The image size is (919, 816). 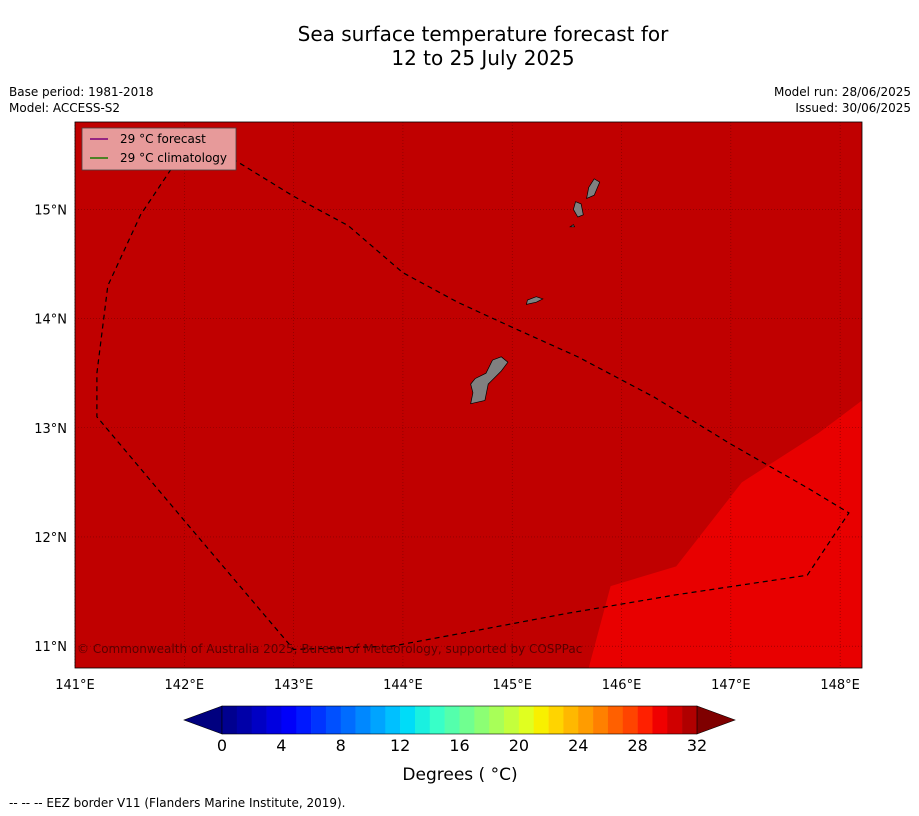 I want to click on title-line-1: Sea surface temperature forecast for, so click(x=483, y=34).